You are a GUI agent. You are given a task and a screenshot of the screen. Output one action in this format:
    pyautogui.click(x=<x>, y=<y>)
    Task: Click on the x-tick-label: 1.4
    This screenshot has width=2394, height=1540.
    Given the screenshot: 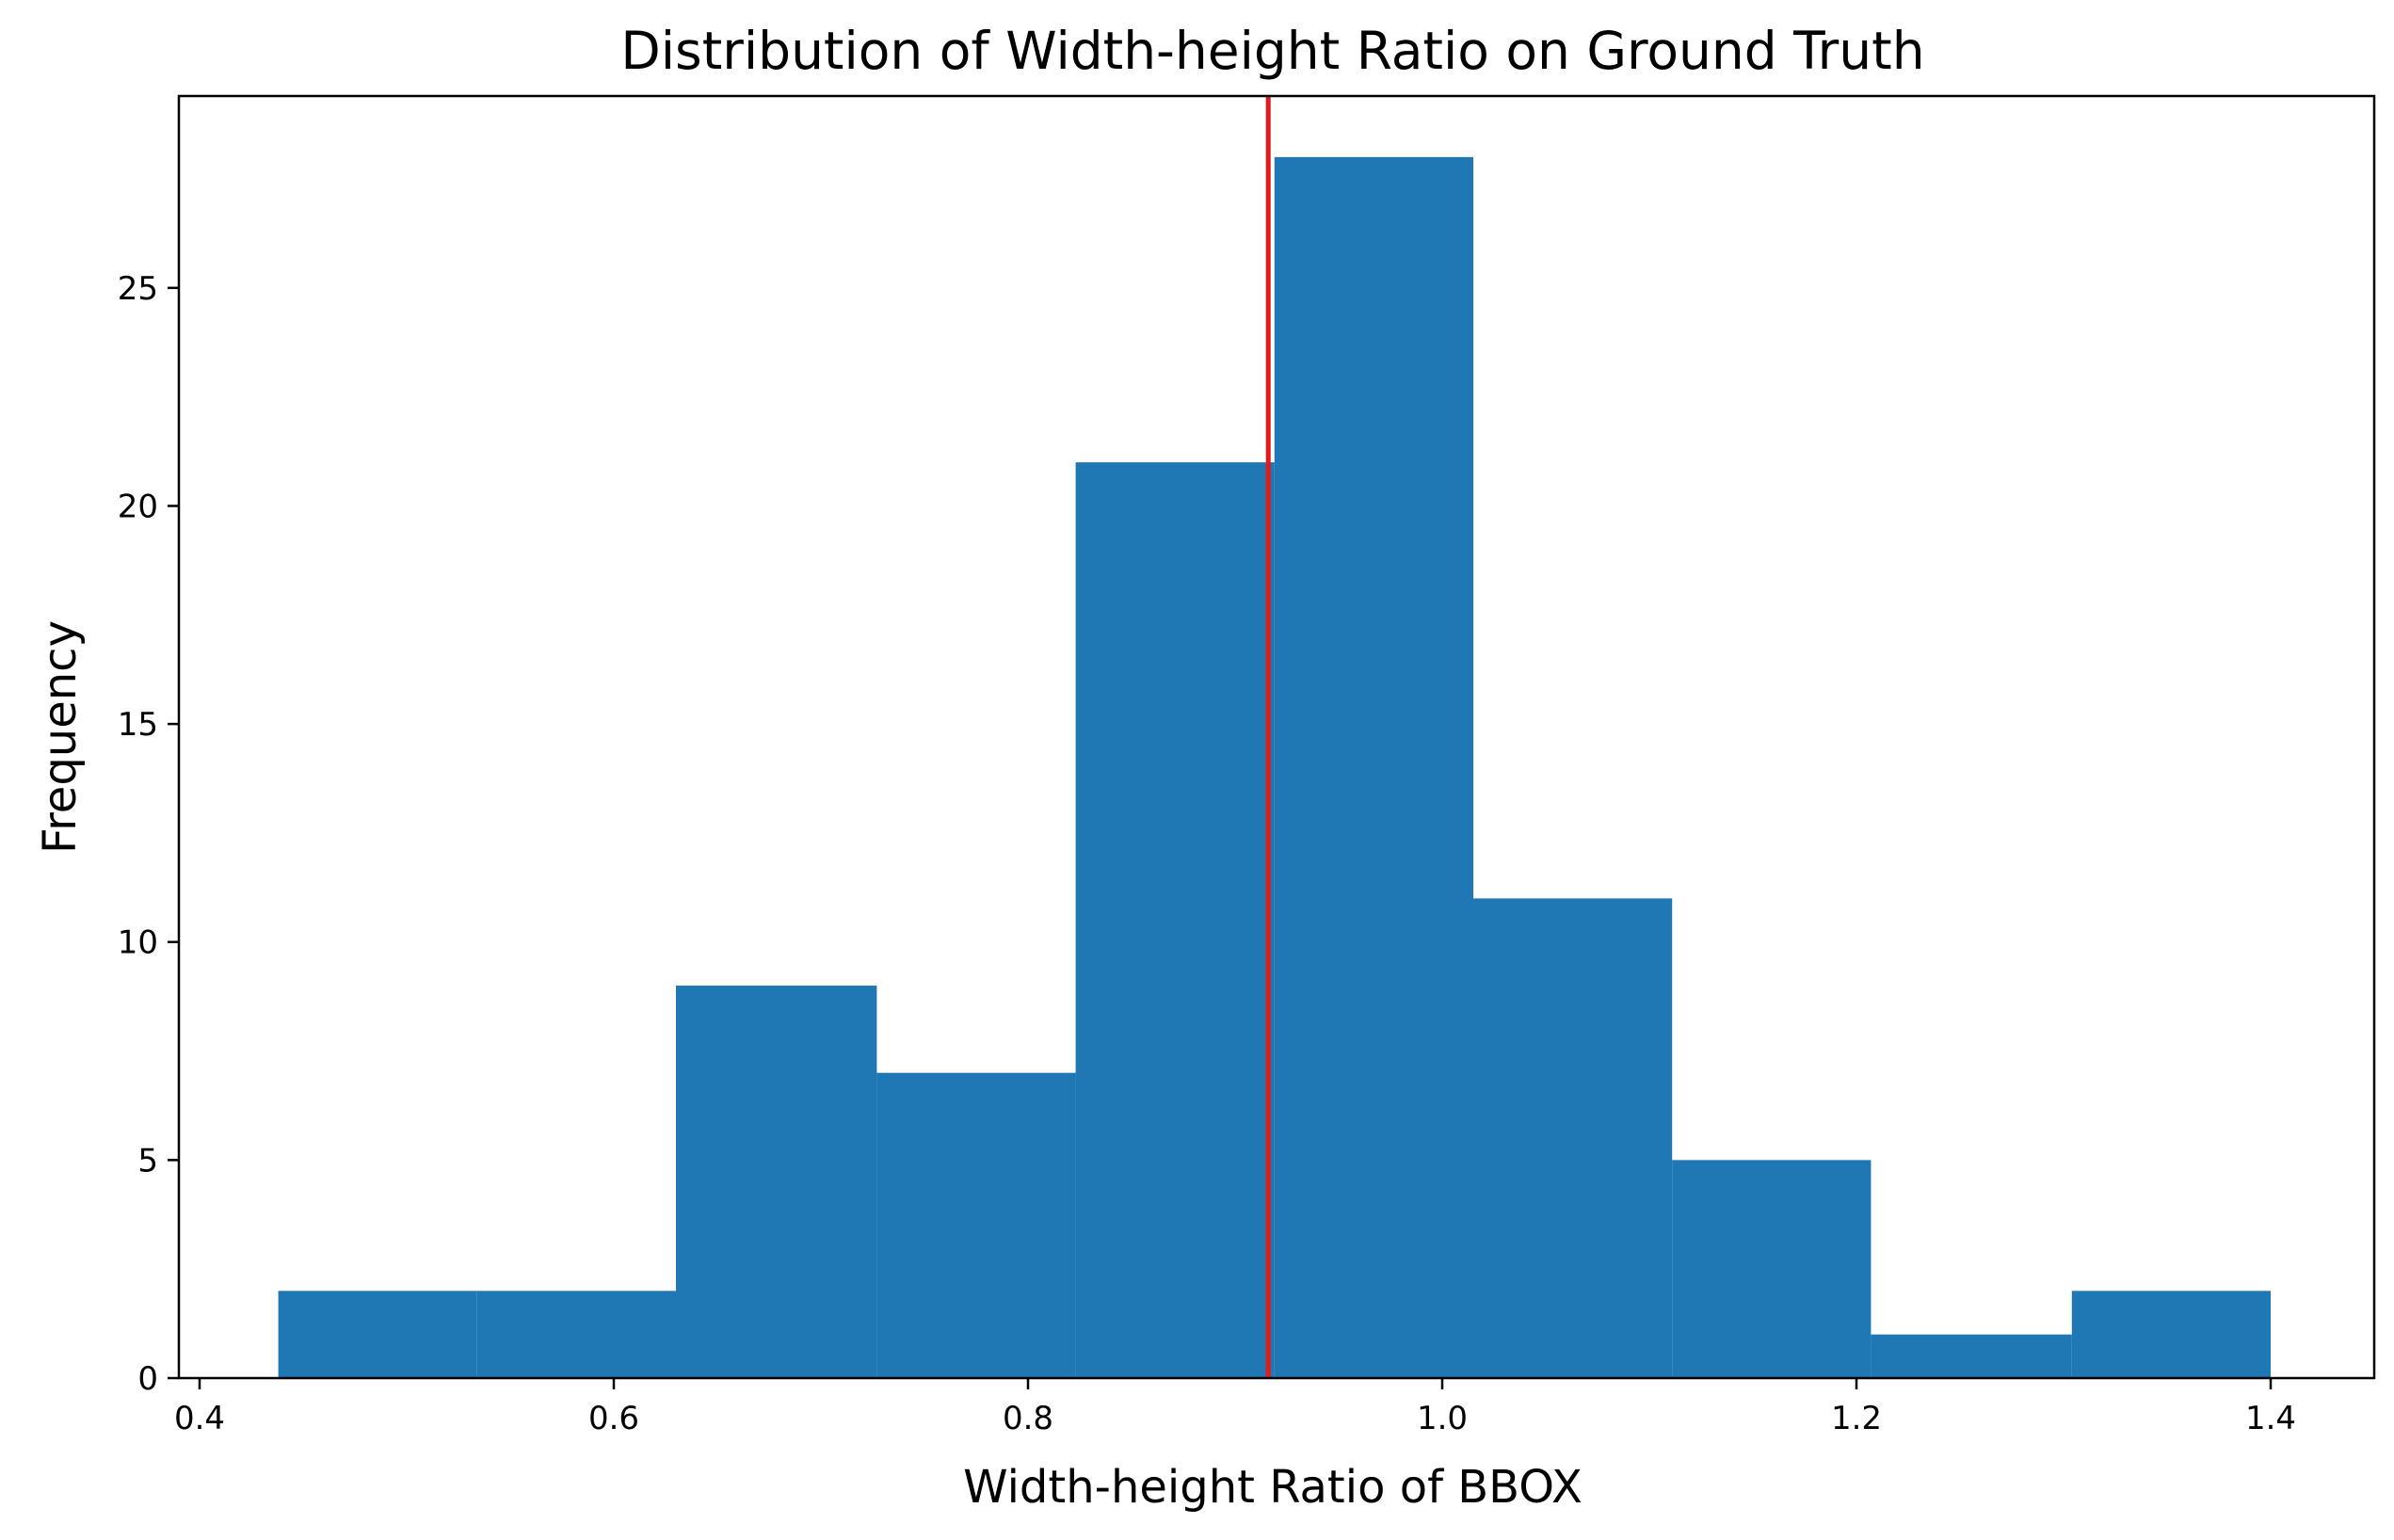 What is the action you would take?
    pyautogui.click(x=2270, y=1418)
    